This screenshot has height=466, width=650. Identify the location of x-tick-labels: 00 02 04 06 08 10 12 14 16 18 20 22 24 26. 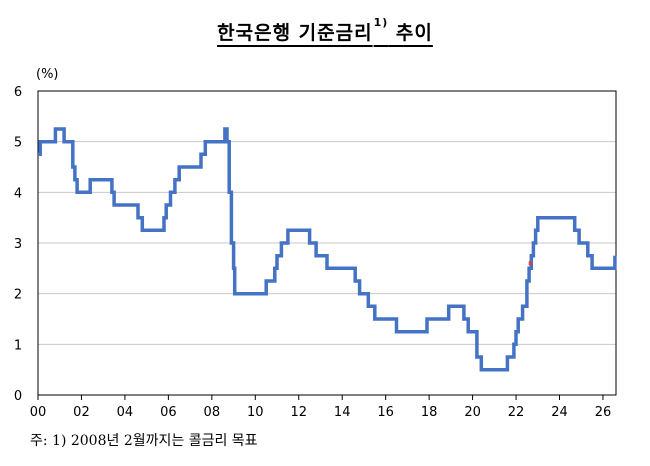
(321, 407).